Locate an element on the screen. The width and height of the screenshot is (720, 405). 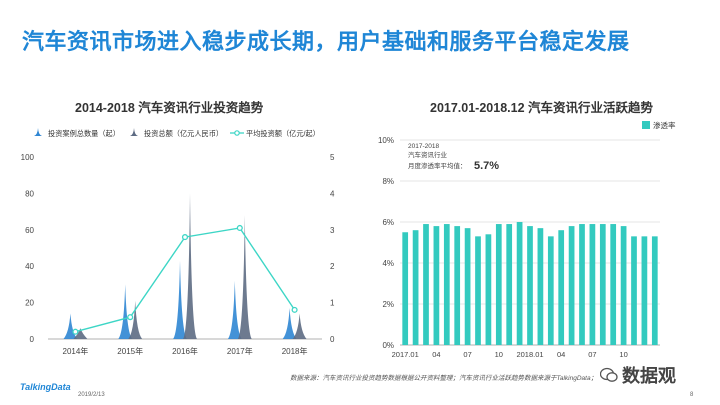
y-tick-label: 8% is located at coordinates (388, 181).